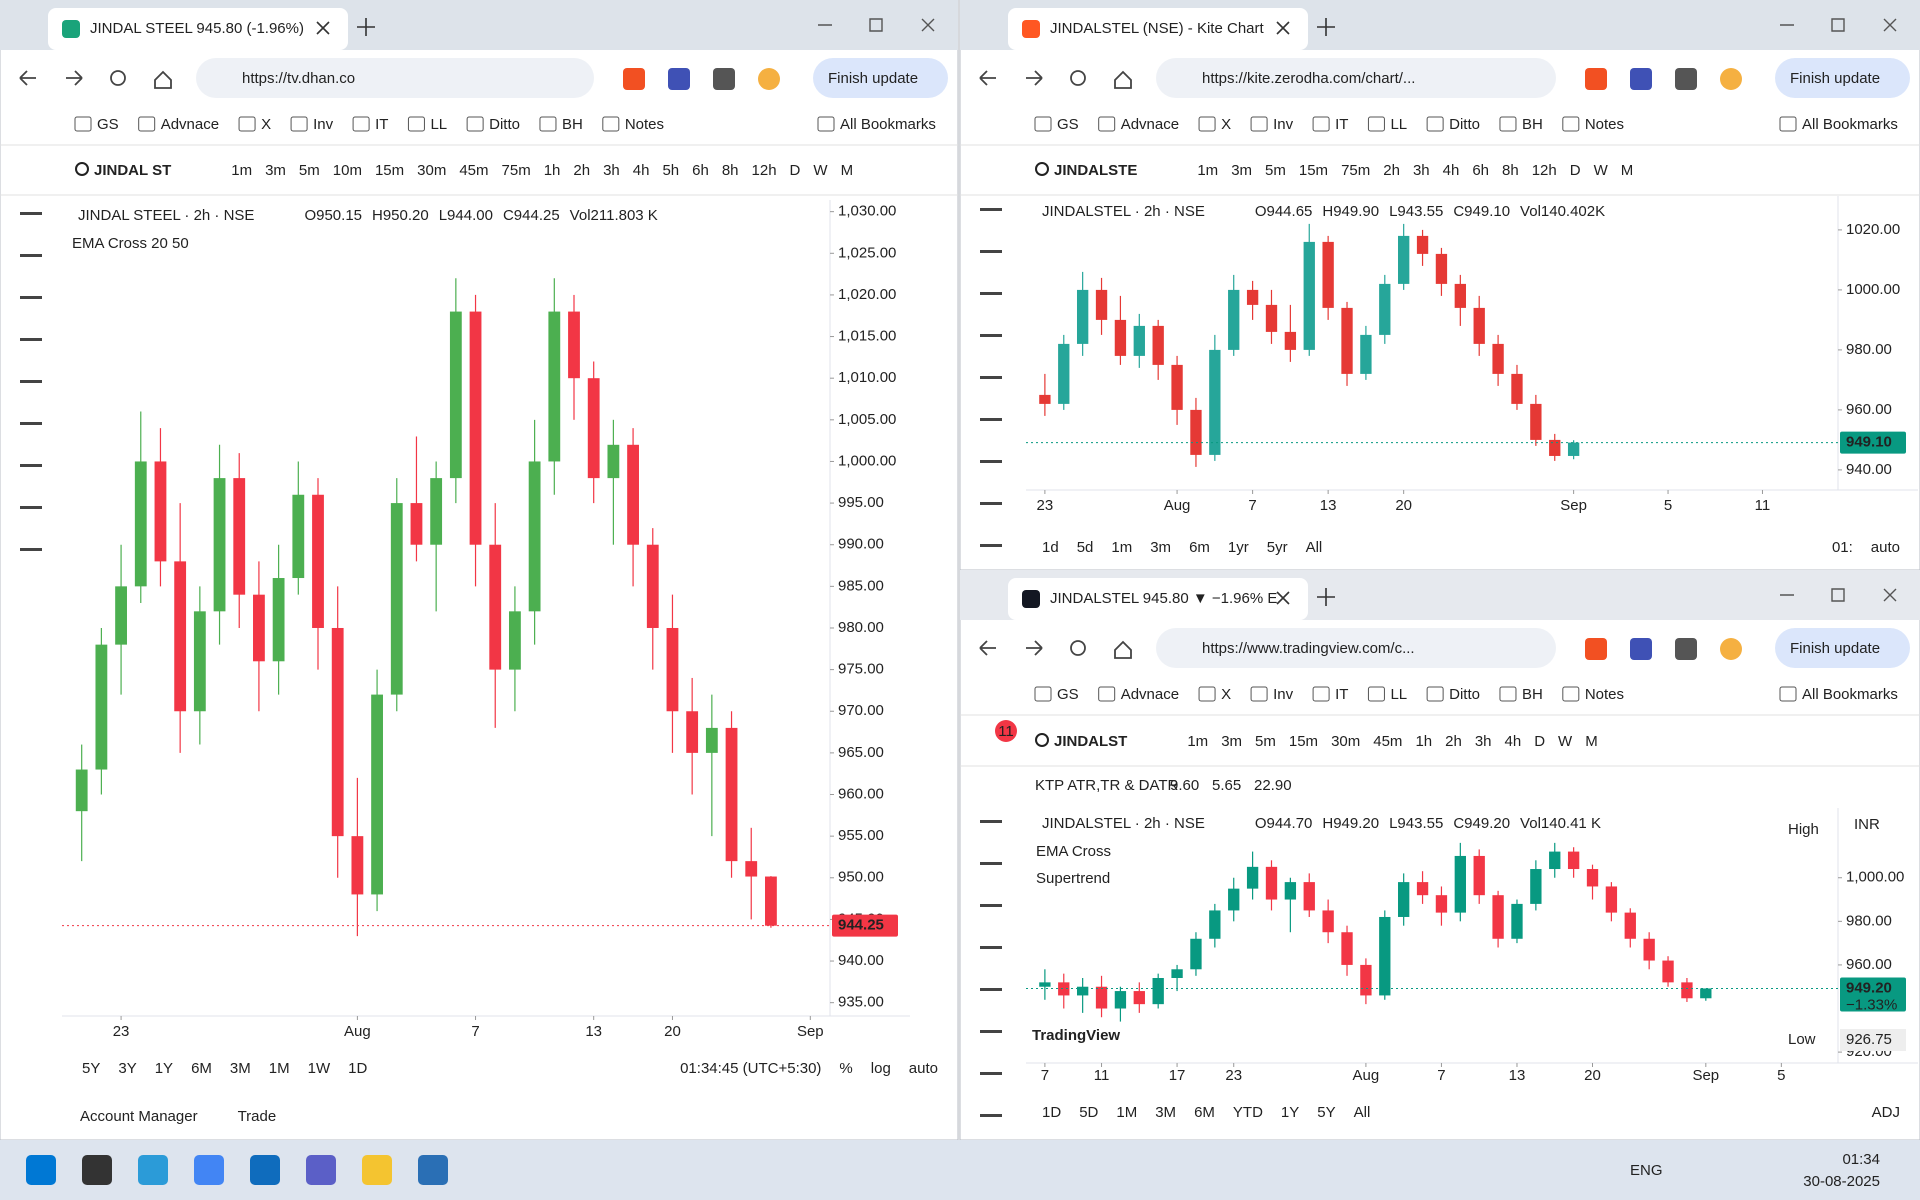  Describe the element at coordinates (1265, 741) in the screenshot. I see `interval: 5m` at that location.